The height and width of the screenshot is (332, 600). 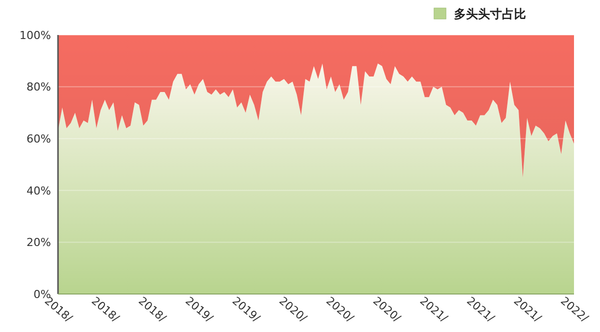 What do you see at coordinates (42, 294) in the screenshot?
I see `y-tick-label: 0%` at bounding box center [42, 294].